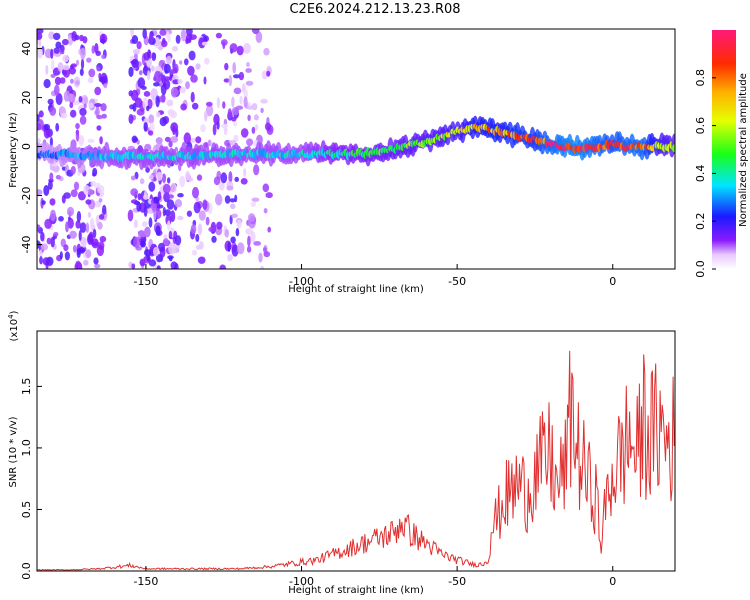  Describe the element at coordinates (356, 289) in the screenshot. I see `heatmap-x-axis-label: Height of straight line (km)` at that location.